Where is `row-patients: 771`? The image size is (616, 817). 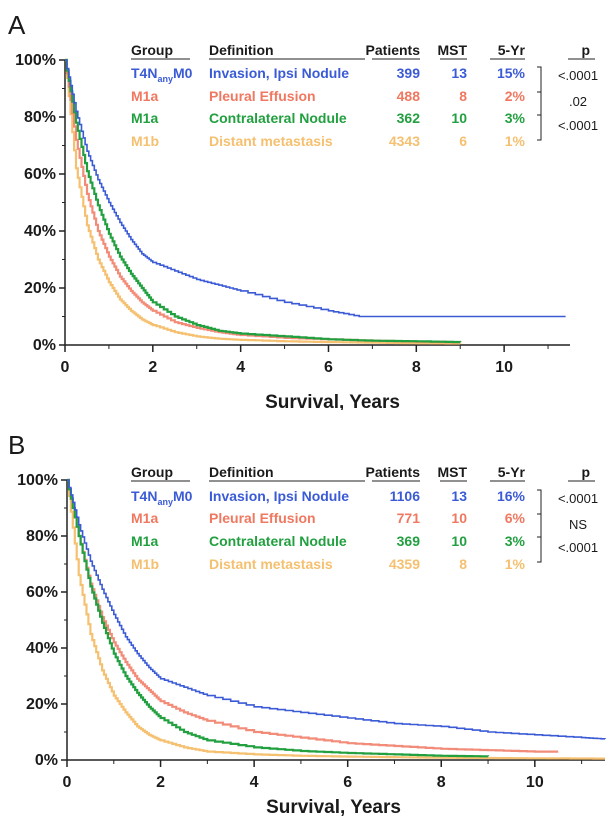
row-patients: 771 is located at coordinates (409, 518).